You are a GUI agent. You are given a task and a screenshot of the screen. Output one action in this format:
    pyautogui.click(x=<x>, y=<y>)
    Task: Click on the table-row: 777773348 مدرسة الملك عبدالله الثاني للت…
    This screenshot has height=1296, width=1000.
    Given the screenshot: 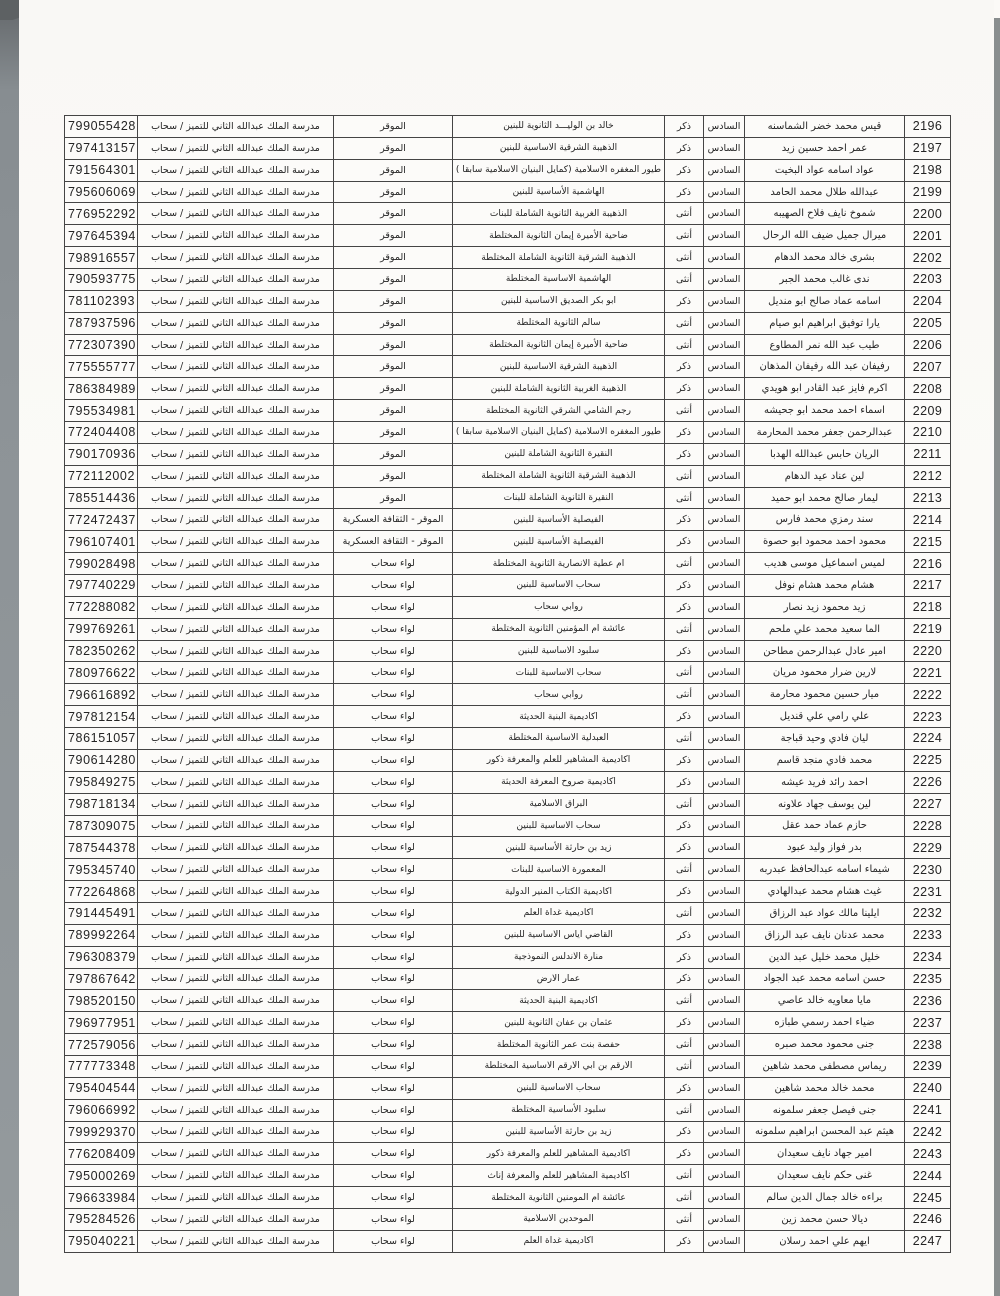 What is the action you would take?
    pyautogui.click(x=507, y=1066)
    